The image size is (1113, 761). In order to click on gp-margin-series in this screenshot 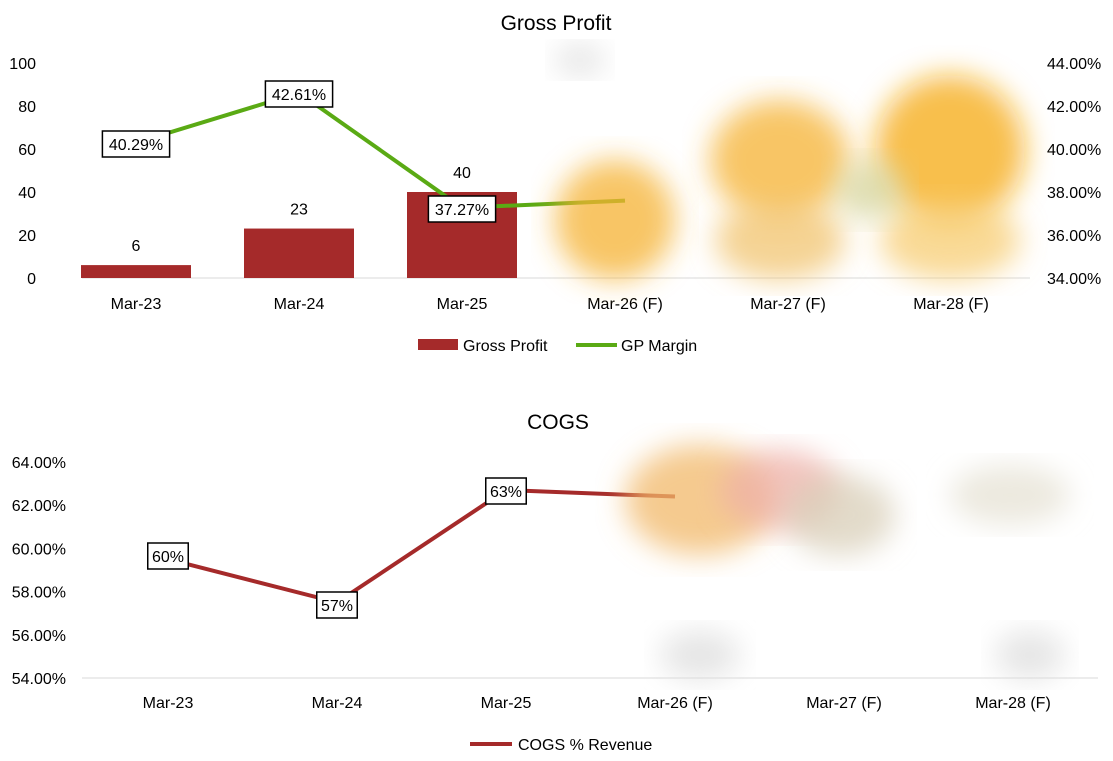, I will do `click(380, 150)`.